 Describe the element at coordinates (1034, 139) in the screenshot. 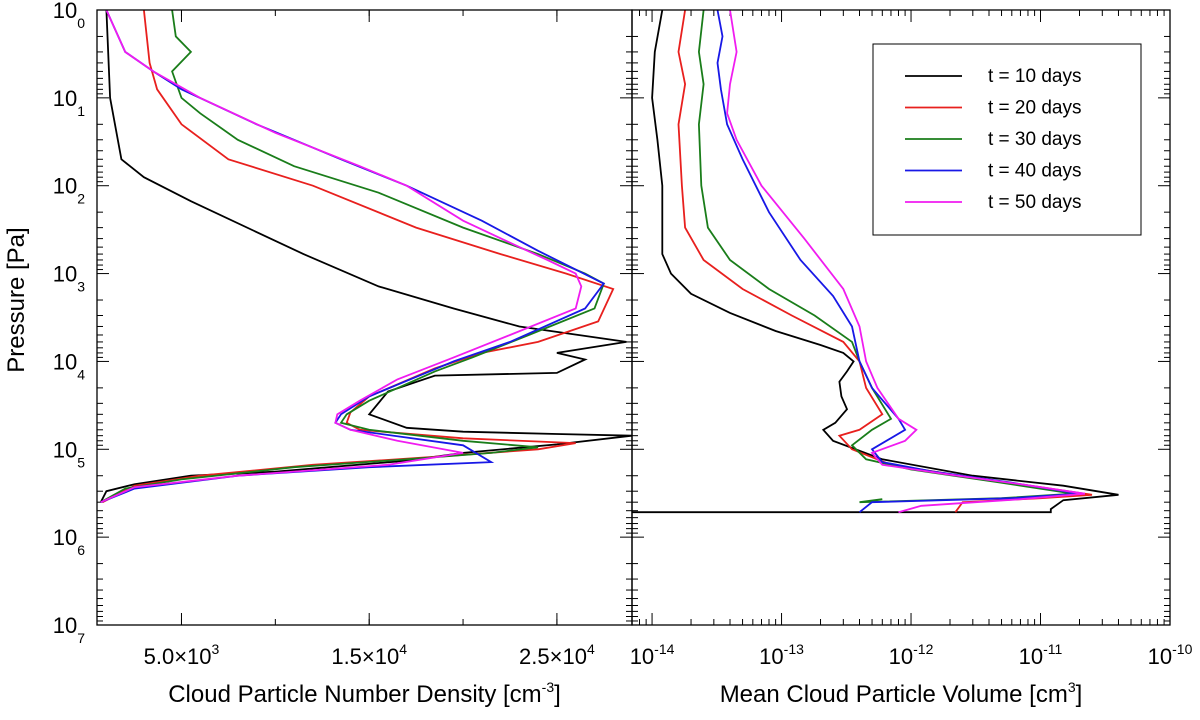

I see `legend-entry: t = 30 days` at that location.